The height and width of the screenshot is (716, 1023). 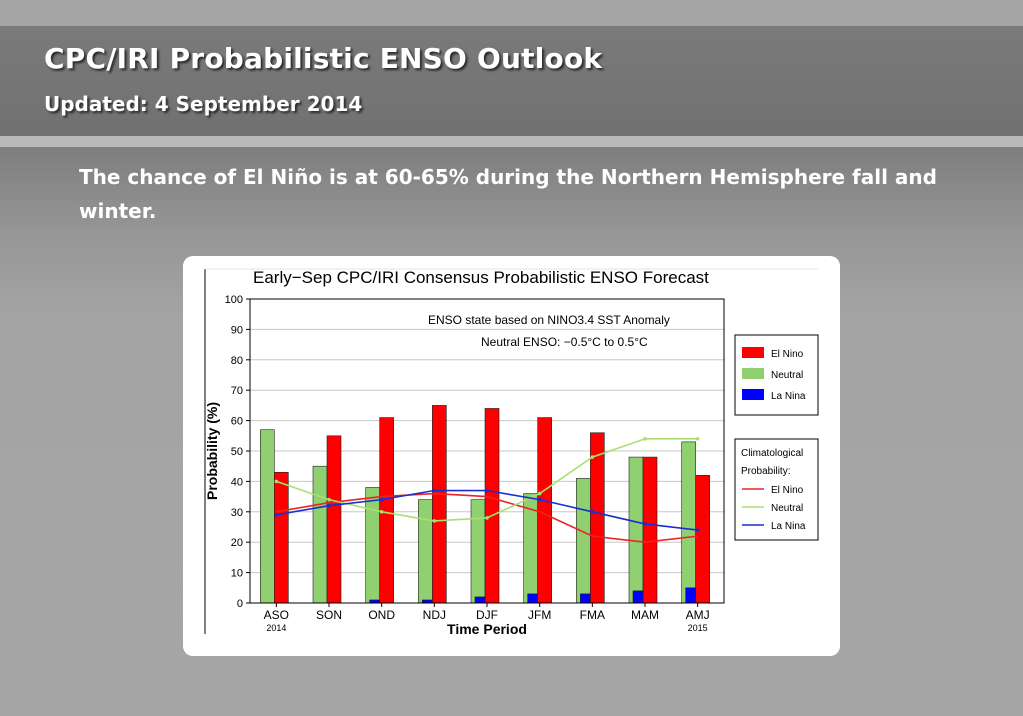 What do you see at coordinates (434, 615) in the screenshot?
I see `x-tick-label: NDJ` at bounding box center [434, 615].